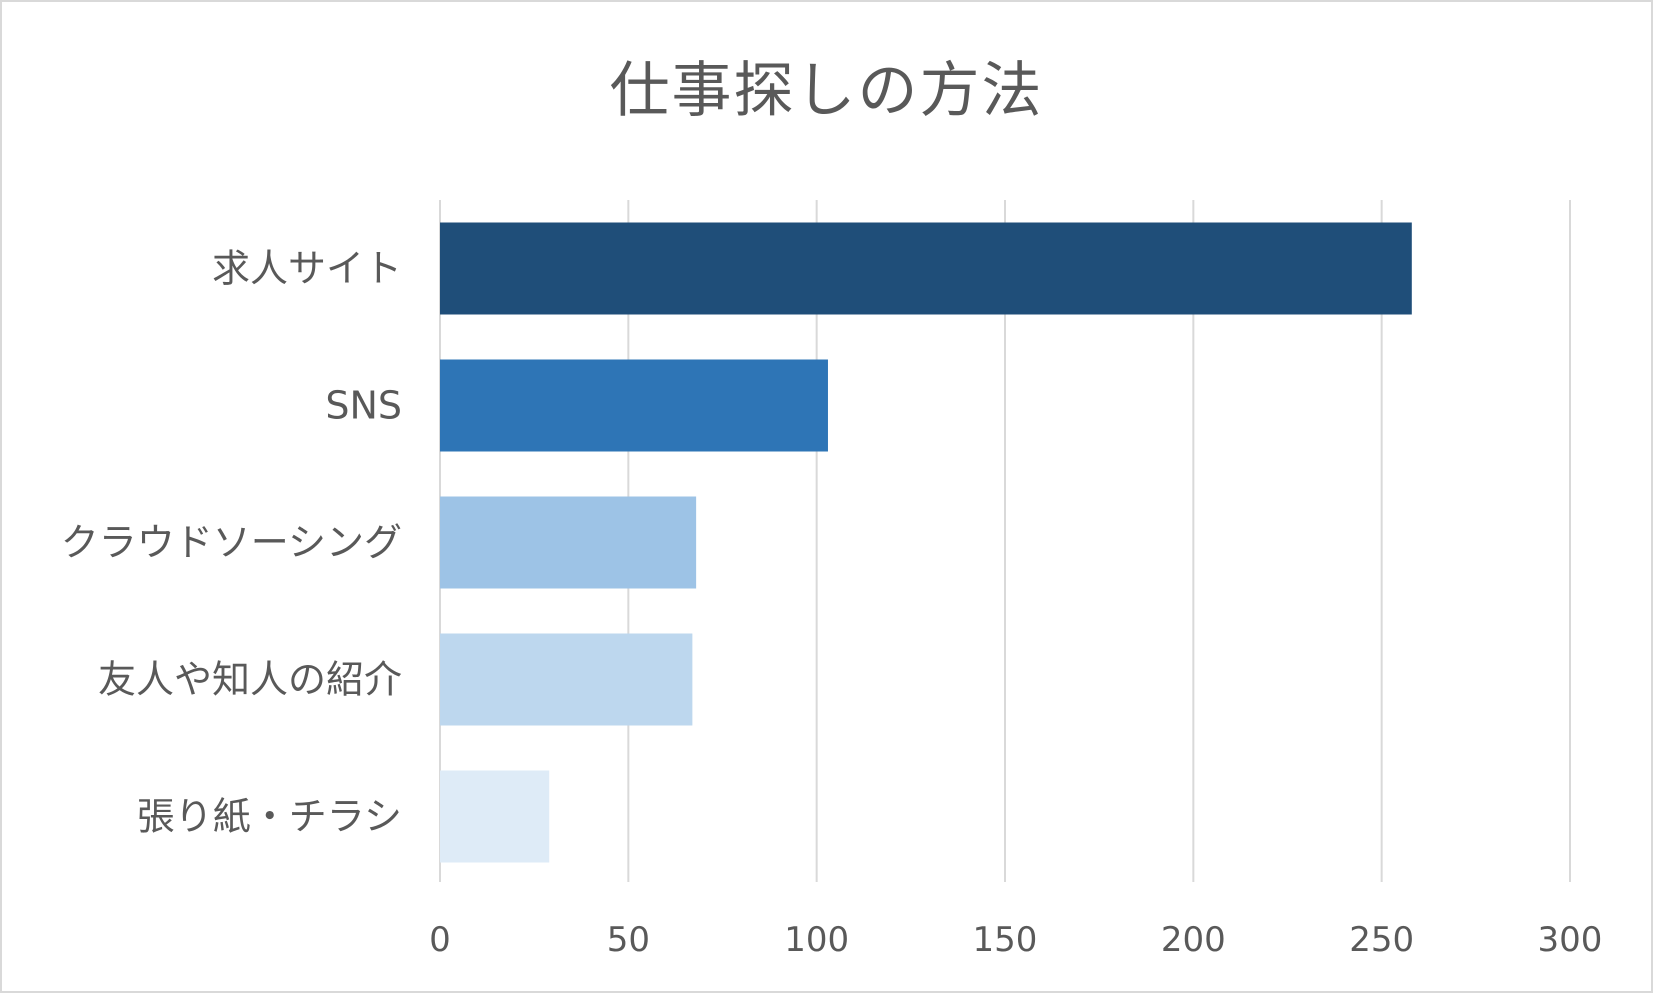  Describe the element at coordinates (826, 91) in the screenshot. I see `chart-title: 仕事探しの方法` at that location.